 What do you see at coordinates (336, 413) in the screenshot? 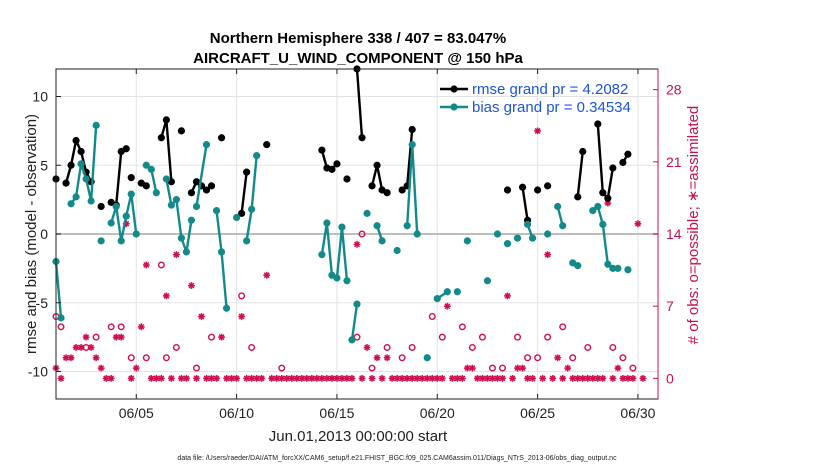
I see `x-tick-label: 06/15` at bounding box center [336, 413].